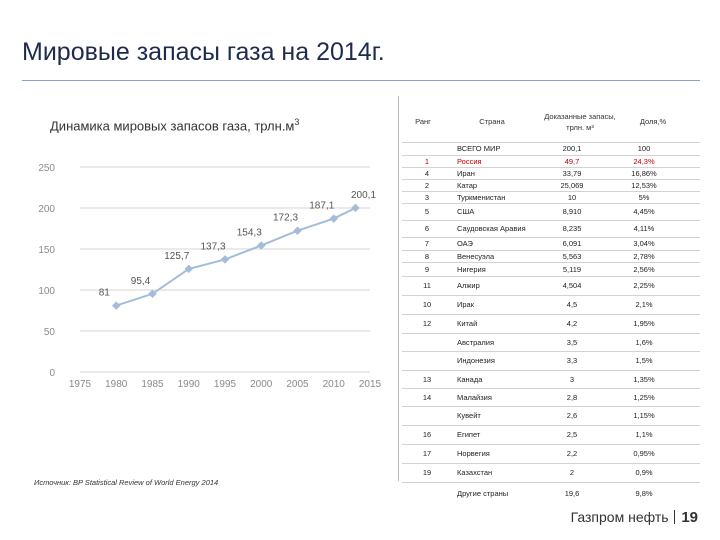 The height and width of the screenshot is (540, 720). I want to click on share-cell: 4,45%, so click(644, 211).